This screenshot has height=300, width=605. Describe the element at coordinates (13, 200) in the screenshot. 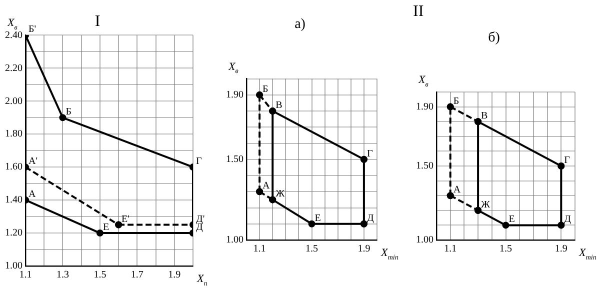

I see `y-tick-label: 1.40` at that location.